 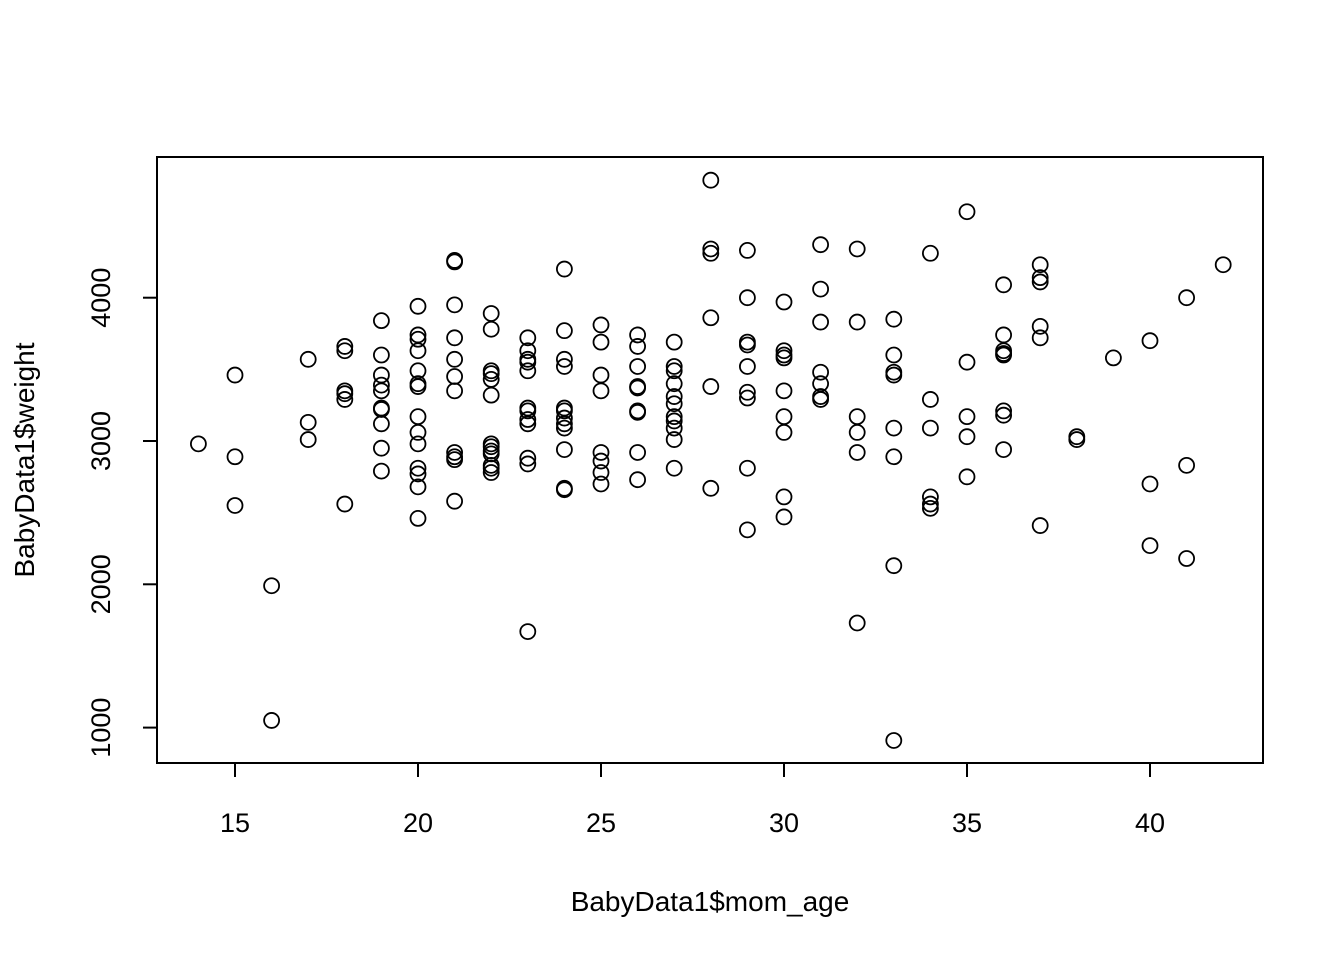 I want to click on y-axis-title: BabyData1$weight, so click(x=24, y=459).